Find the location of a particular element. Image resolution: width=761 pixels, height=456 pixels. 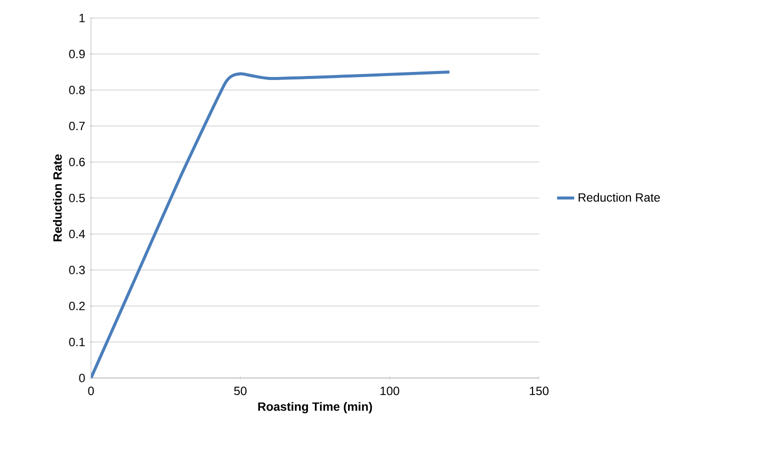

y-tick-label: 0.7 is located at coordinates (77, 126).